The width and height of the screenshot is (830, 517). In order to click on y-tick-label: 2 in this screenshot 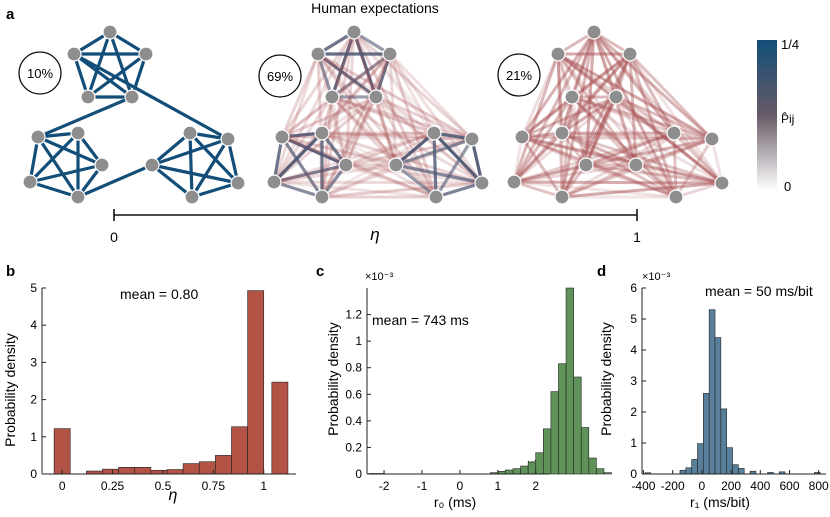, I will do `click(33, 400)`.